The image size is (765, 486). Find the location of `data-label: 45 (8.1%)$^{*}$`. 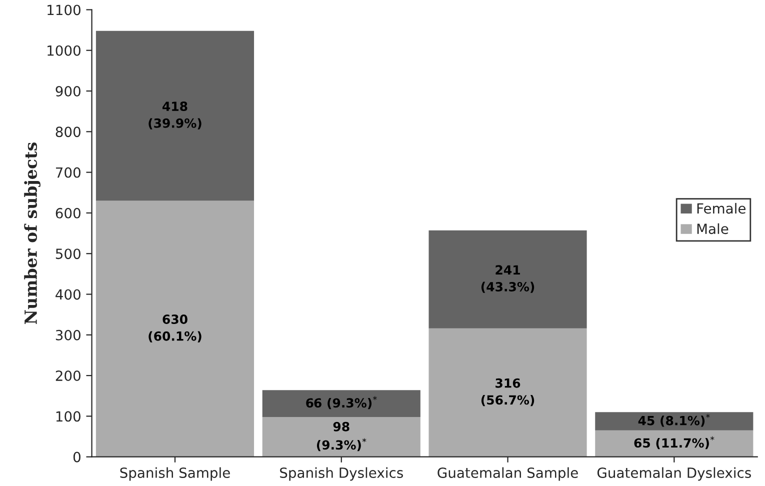

data-label: 45 (8.1%)$^{*}$ is located at coordinates (674, 420).